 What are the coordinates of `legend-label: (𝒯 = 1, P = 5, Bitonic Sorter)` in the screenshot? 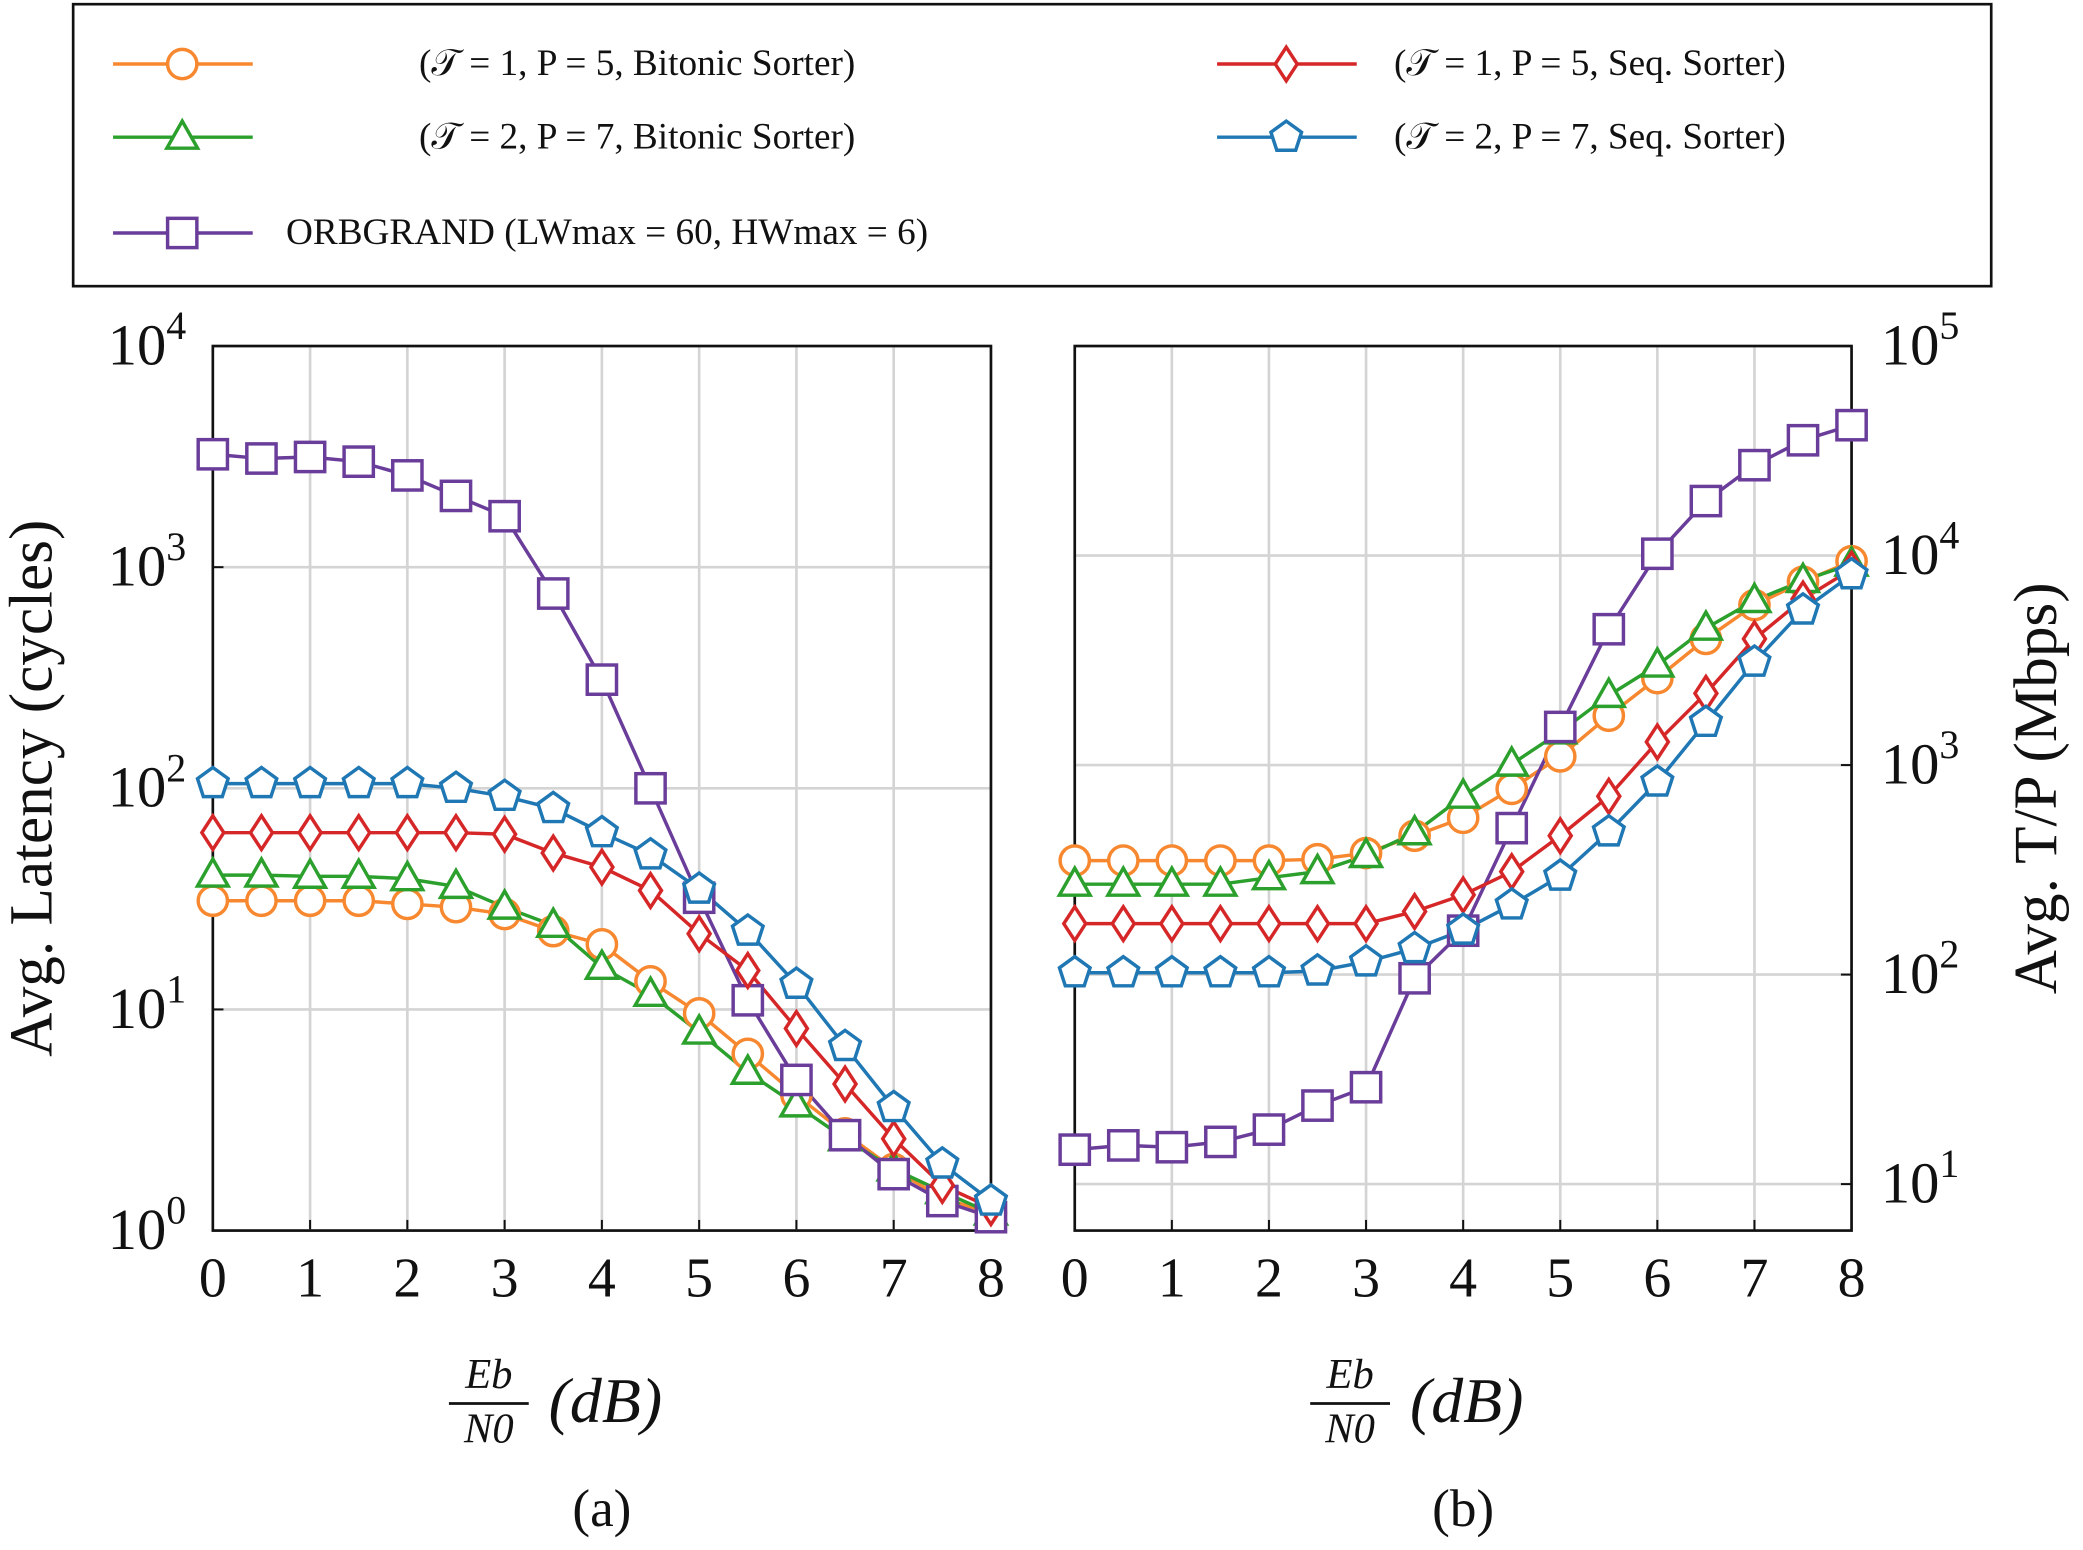 It's located at (637, 63).